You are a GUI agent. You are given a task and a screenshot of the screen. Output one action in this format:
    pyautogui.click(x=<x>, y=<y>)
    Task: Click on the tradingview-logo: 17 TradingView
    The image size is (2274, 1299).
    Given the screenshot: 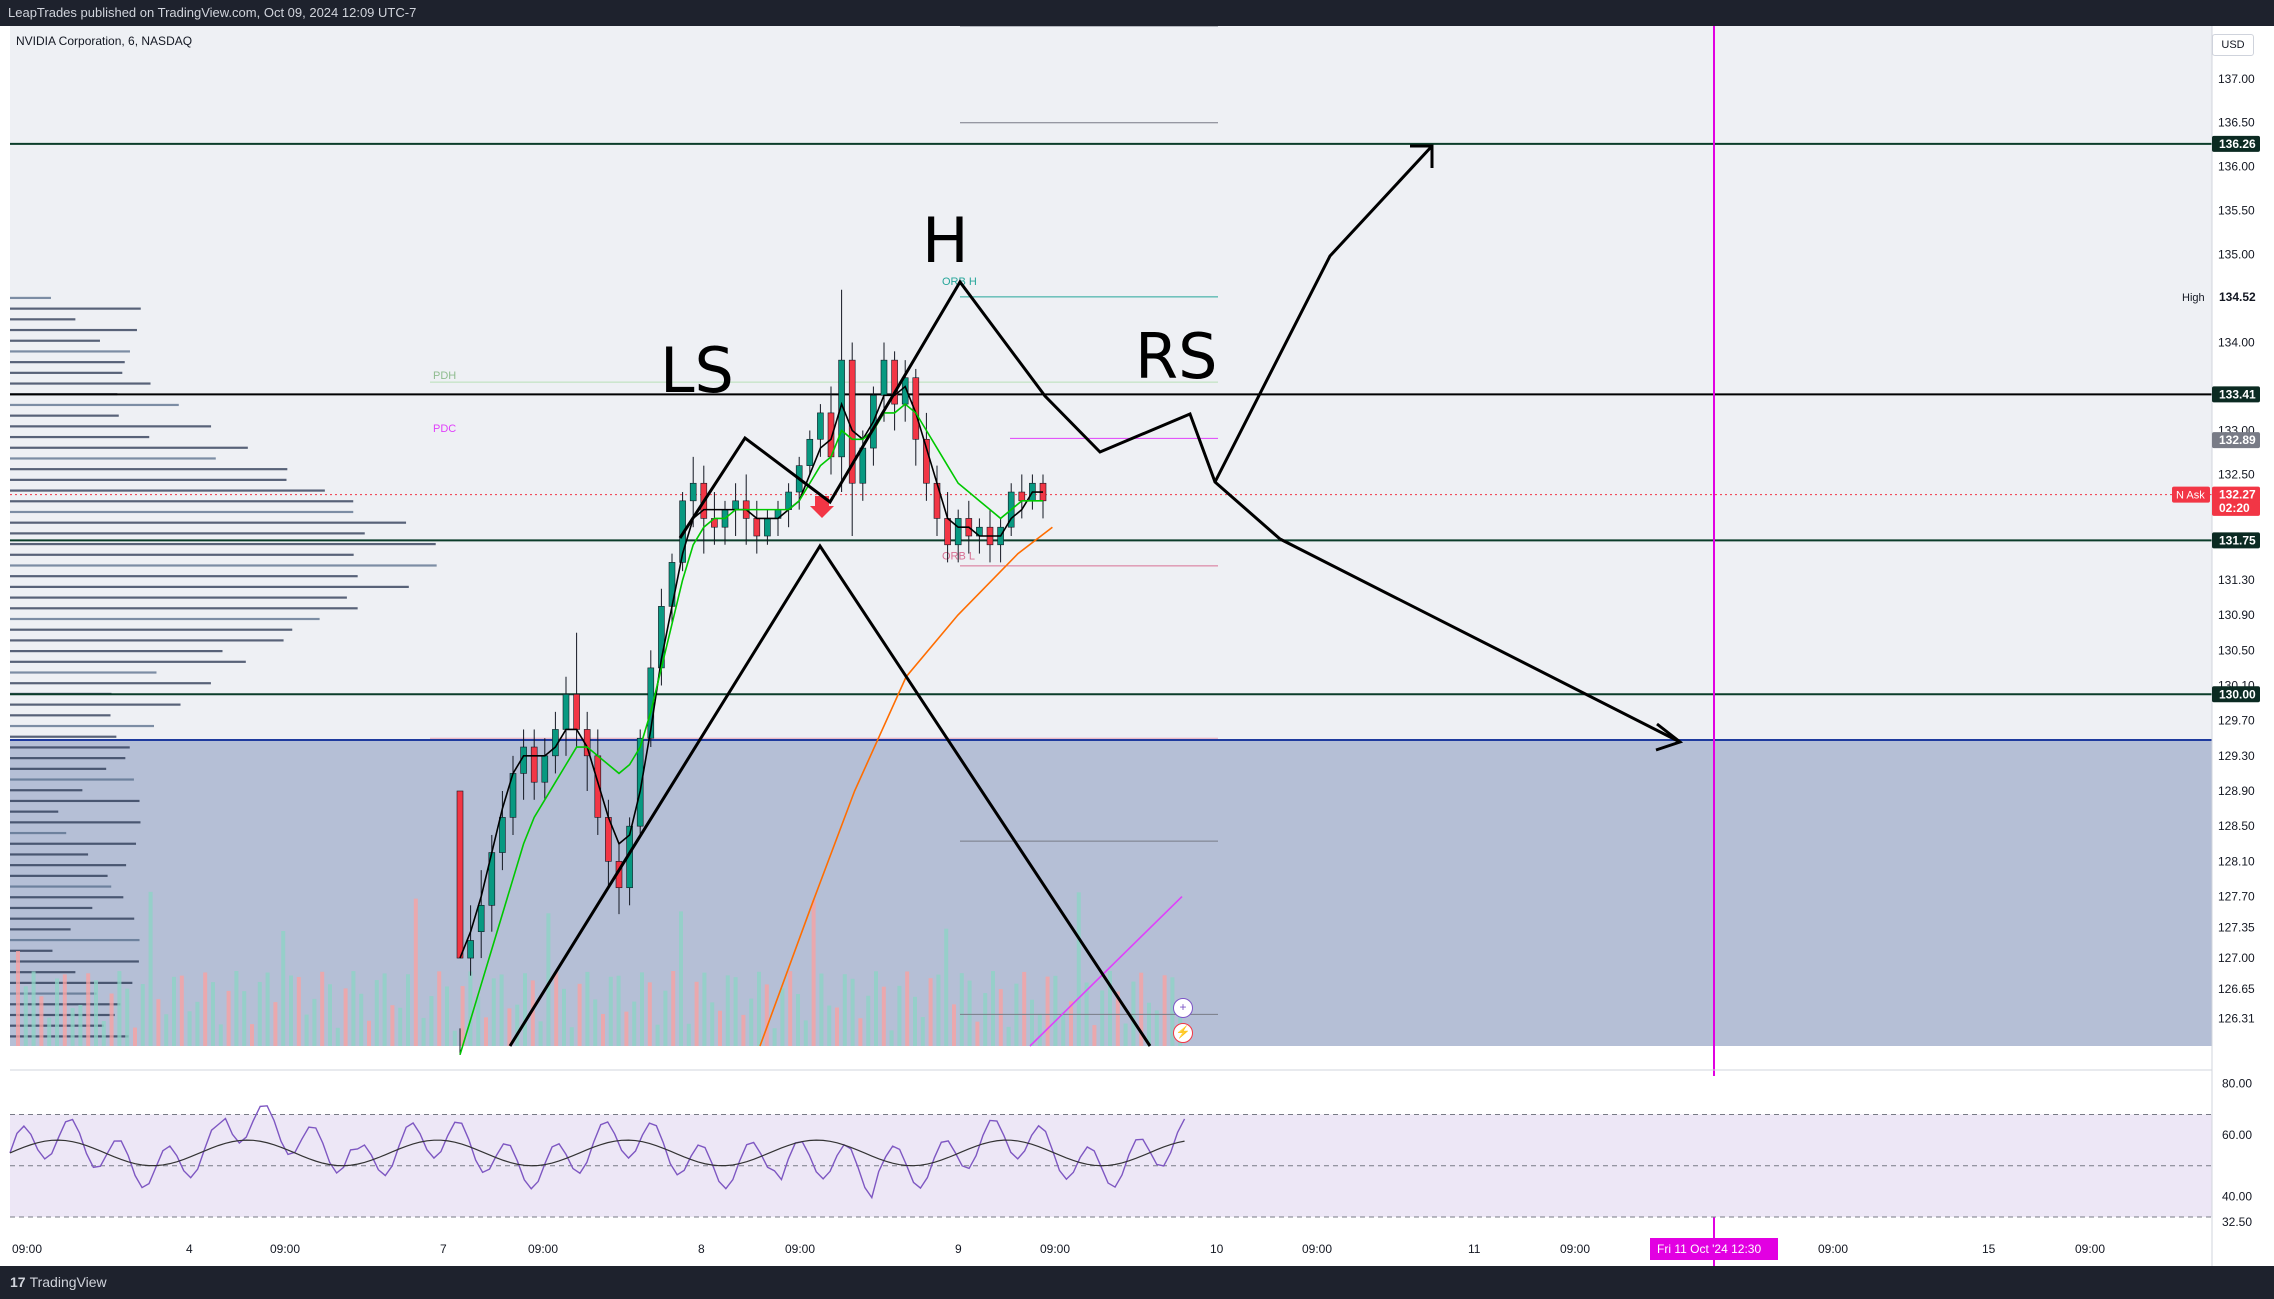 What is the action you would take?
    pyautogui.click(x=58, y=1282)
    